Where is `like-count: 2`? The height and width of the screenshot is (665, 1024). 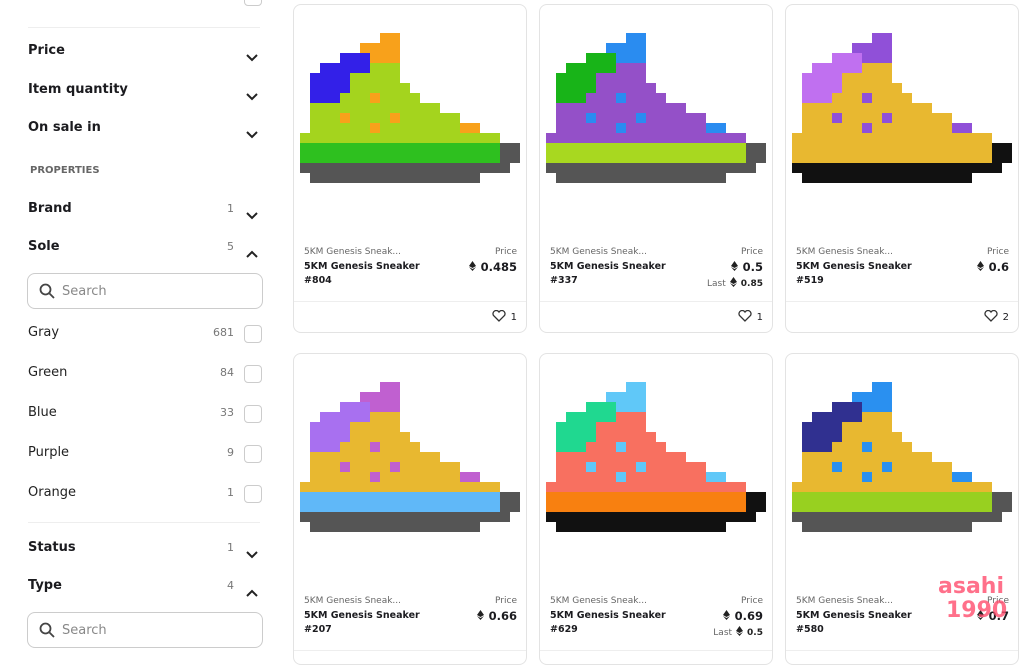 like-count: 2 is located at coordinates (1005, 317).